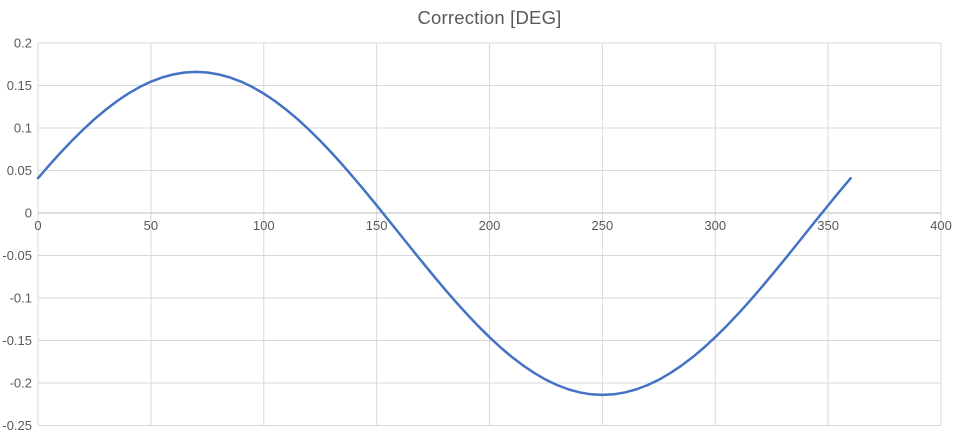 This screenshot has width=958, height=442. Describe the element at coordinates (377, 225) in the screenshot. I see `x-tick-label: 150` at that location.